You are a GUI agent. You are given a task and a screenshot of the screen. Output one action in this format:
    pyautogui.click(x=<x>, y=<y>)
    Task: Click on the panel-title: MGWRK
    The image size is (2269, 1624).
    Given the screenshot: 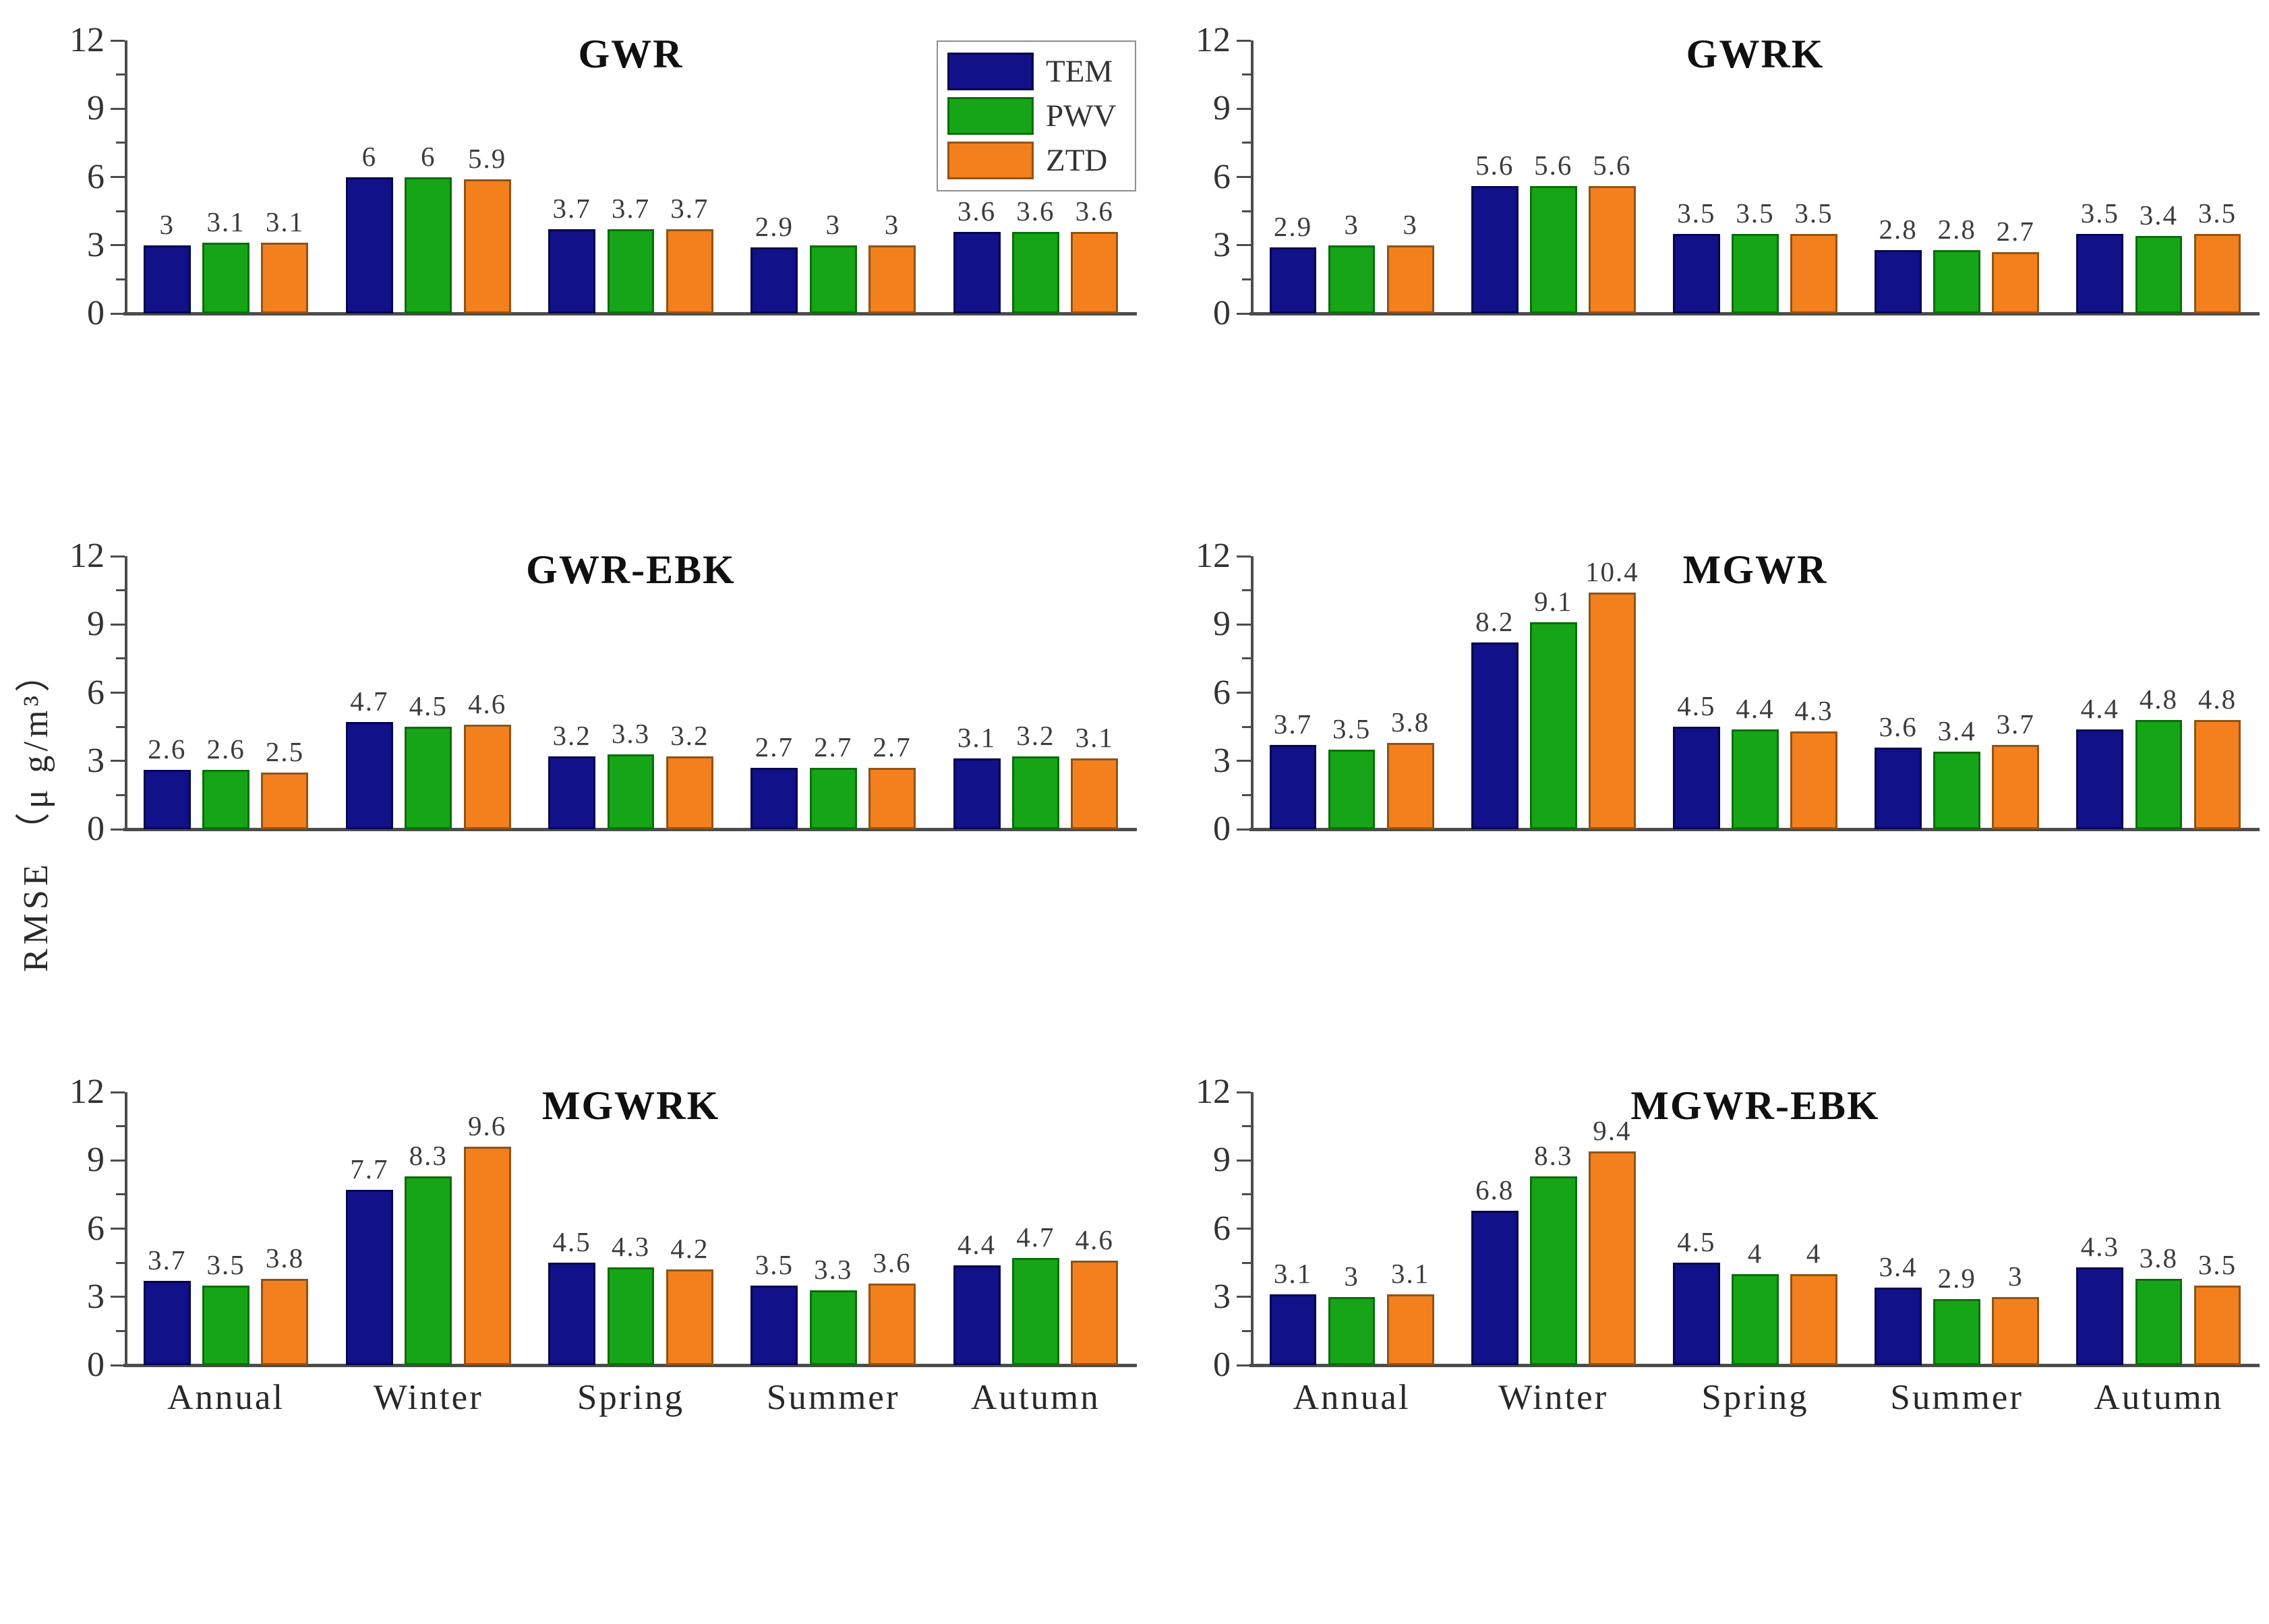 What is the action you would take?
    pyautogui.click(x=630, y=1105)
    